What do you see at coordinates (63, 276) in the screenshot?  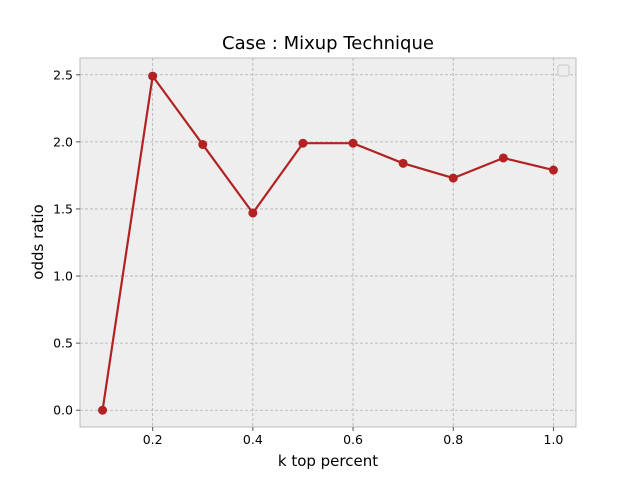 I see `y-tick-label: 1.0` at bounding box center [63, 276].